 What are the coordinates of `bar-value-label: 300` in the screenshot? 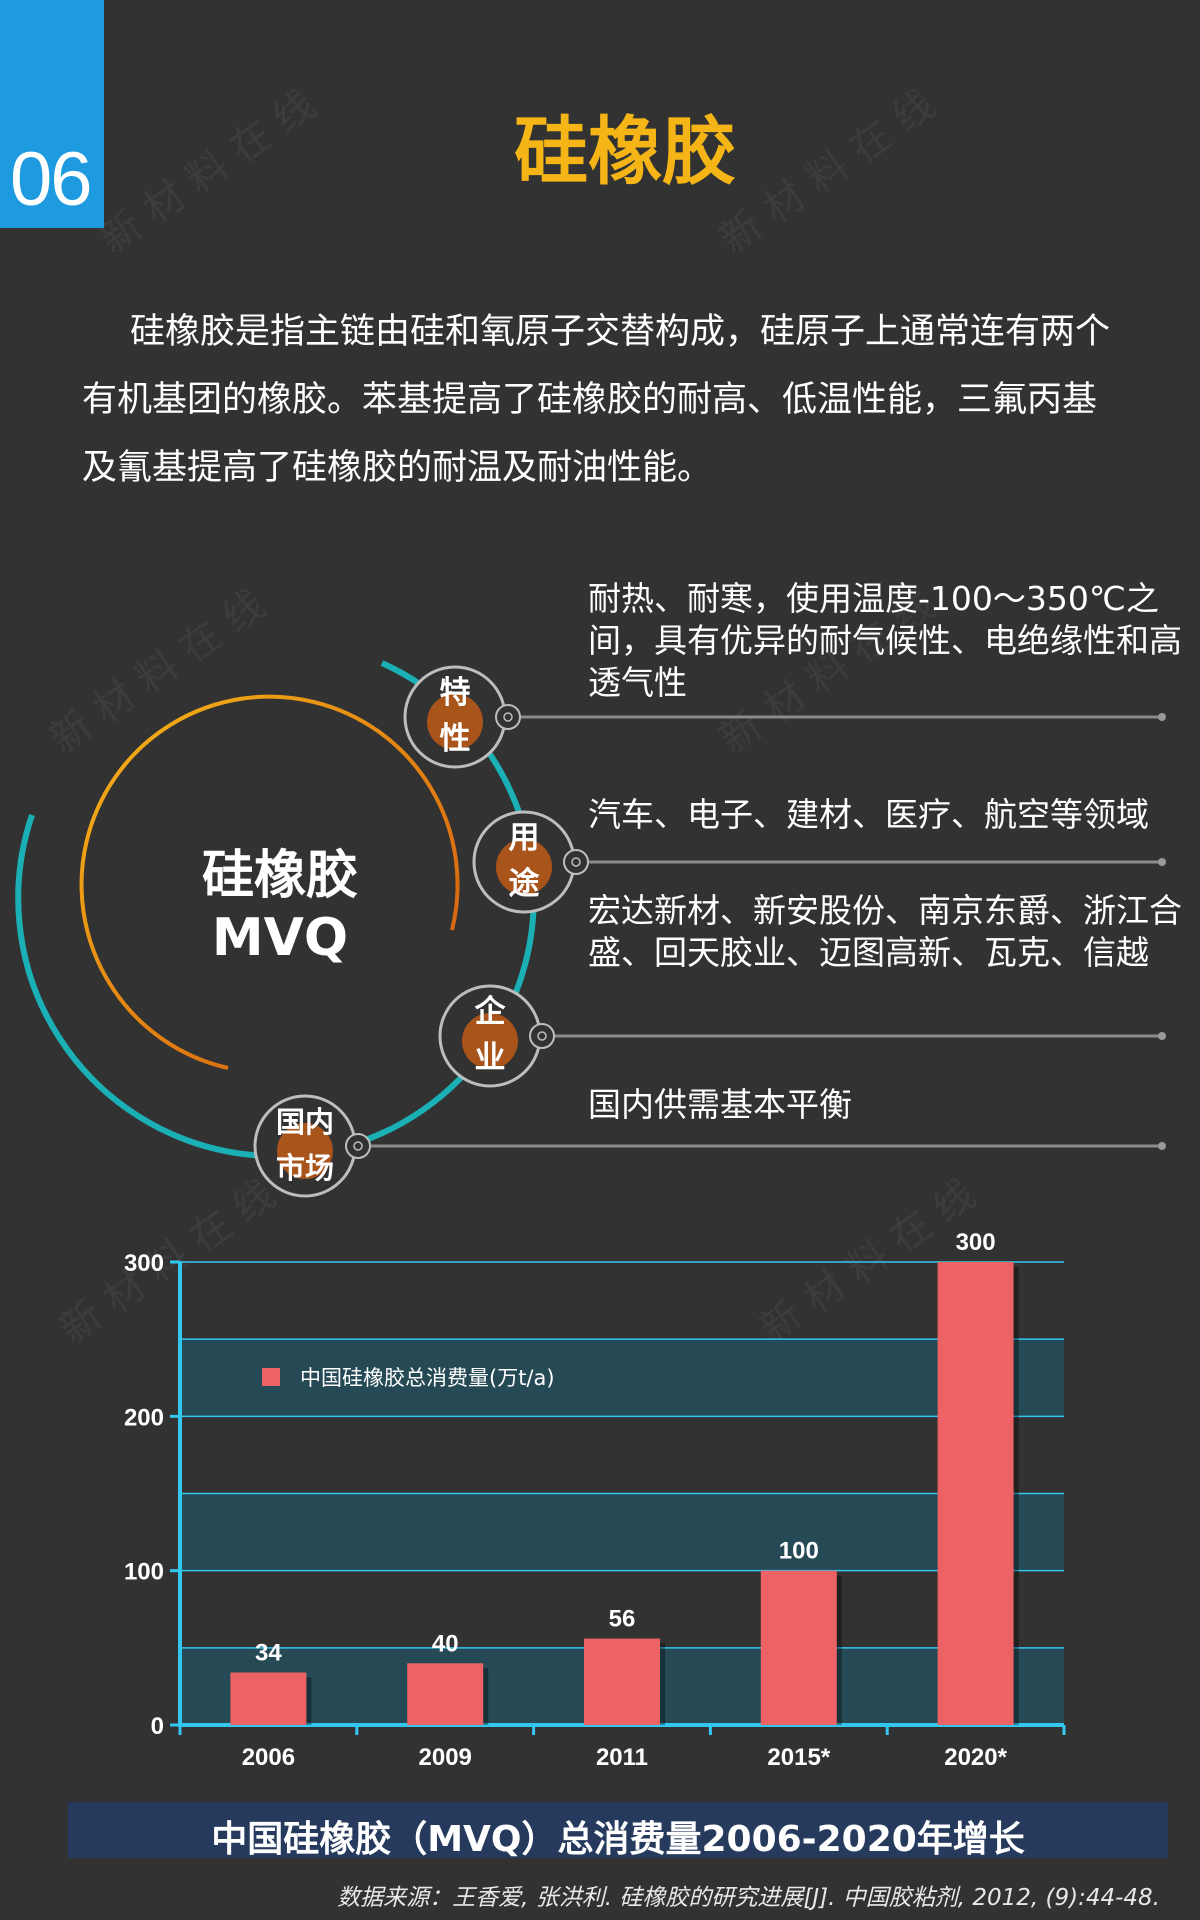 It's located at (976, 1242).